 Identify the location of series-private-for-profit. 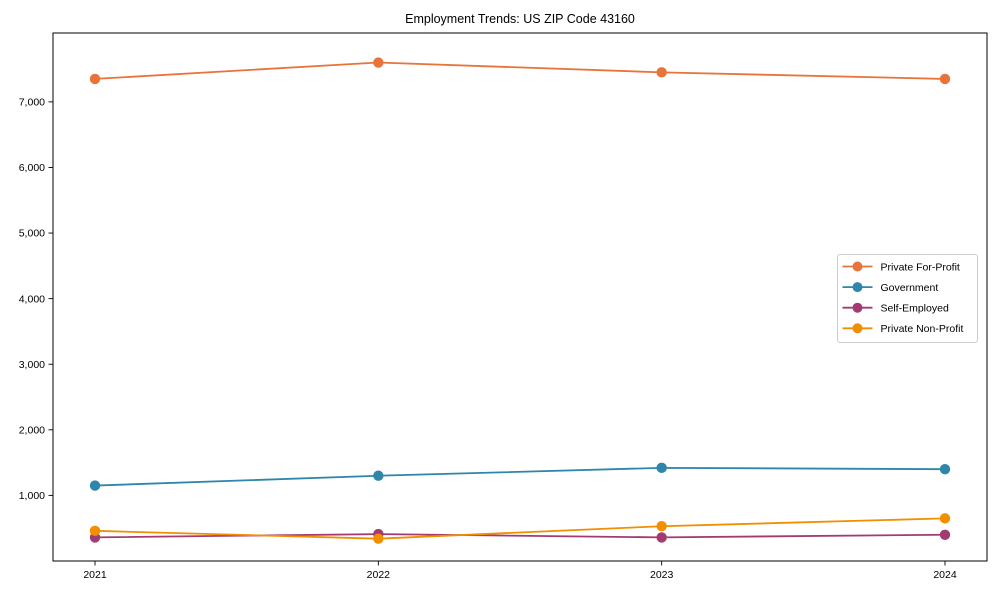
(520, 71).